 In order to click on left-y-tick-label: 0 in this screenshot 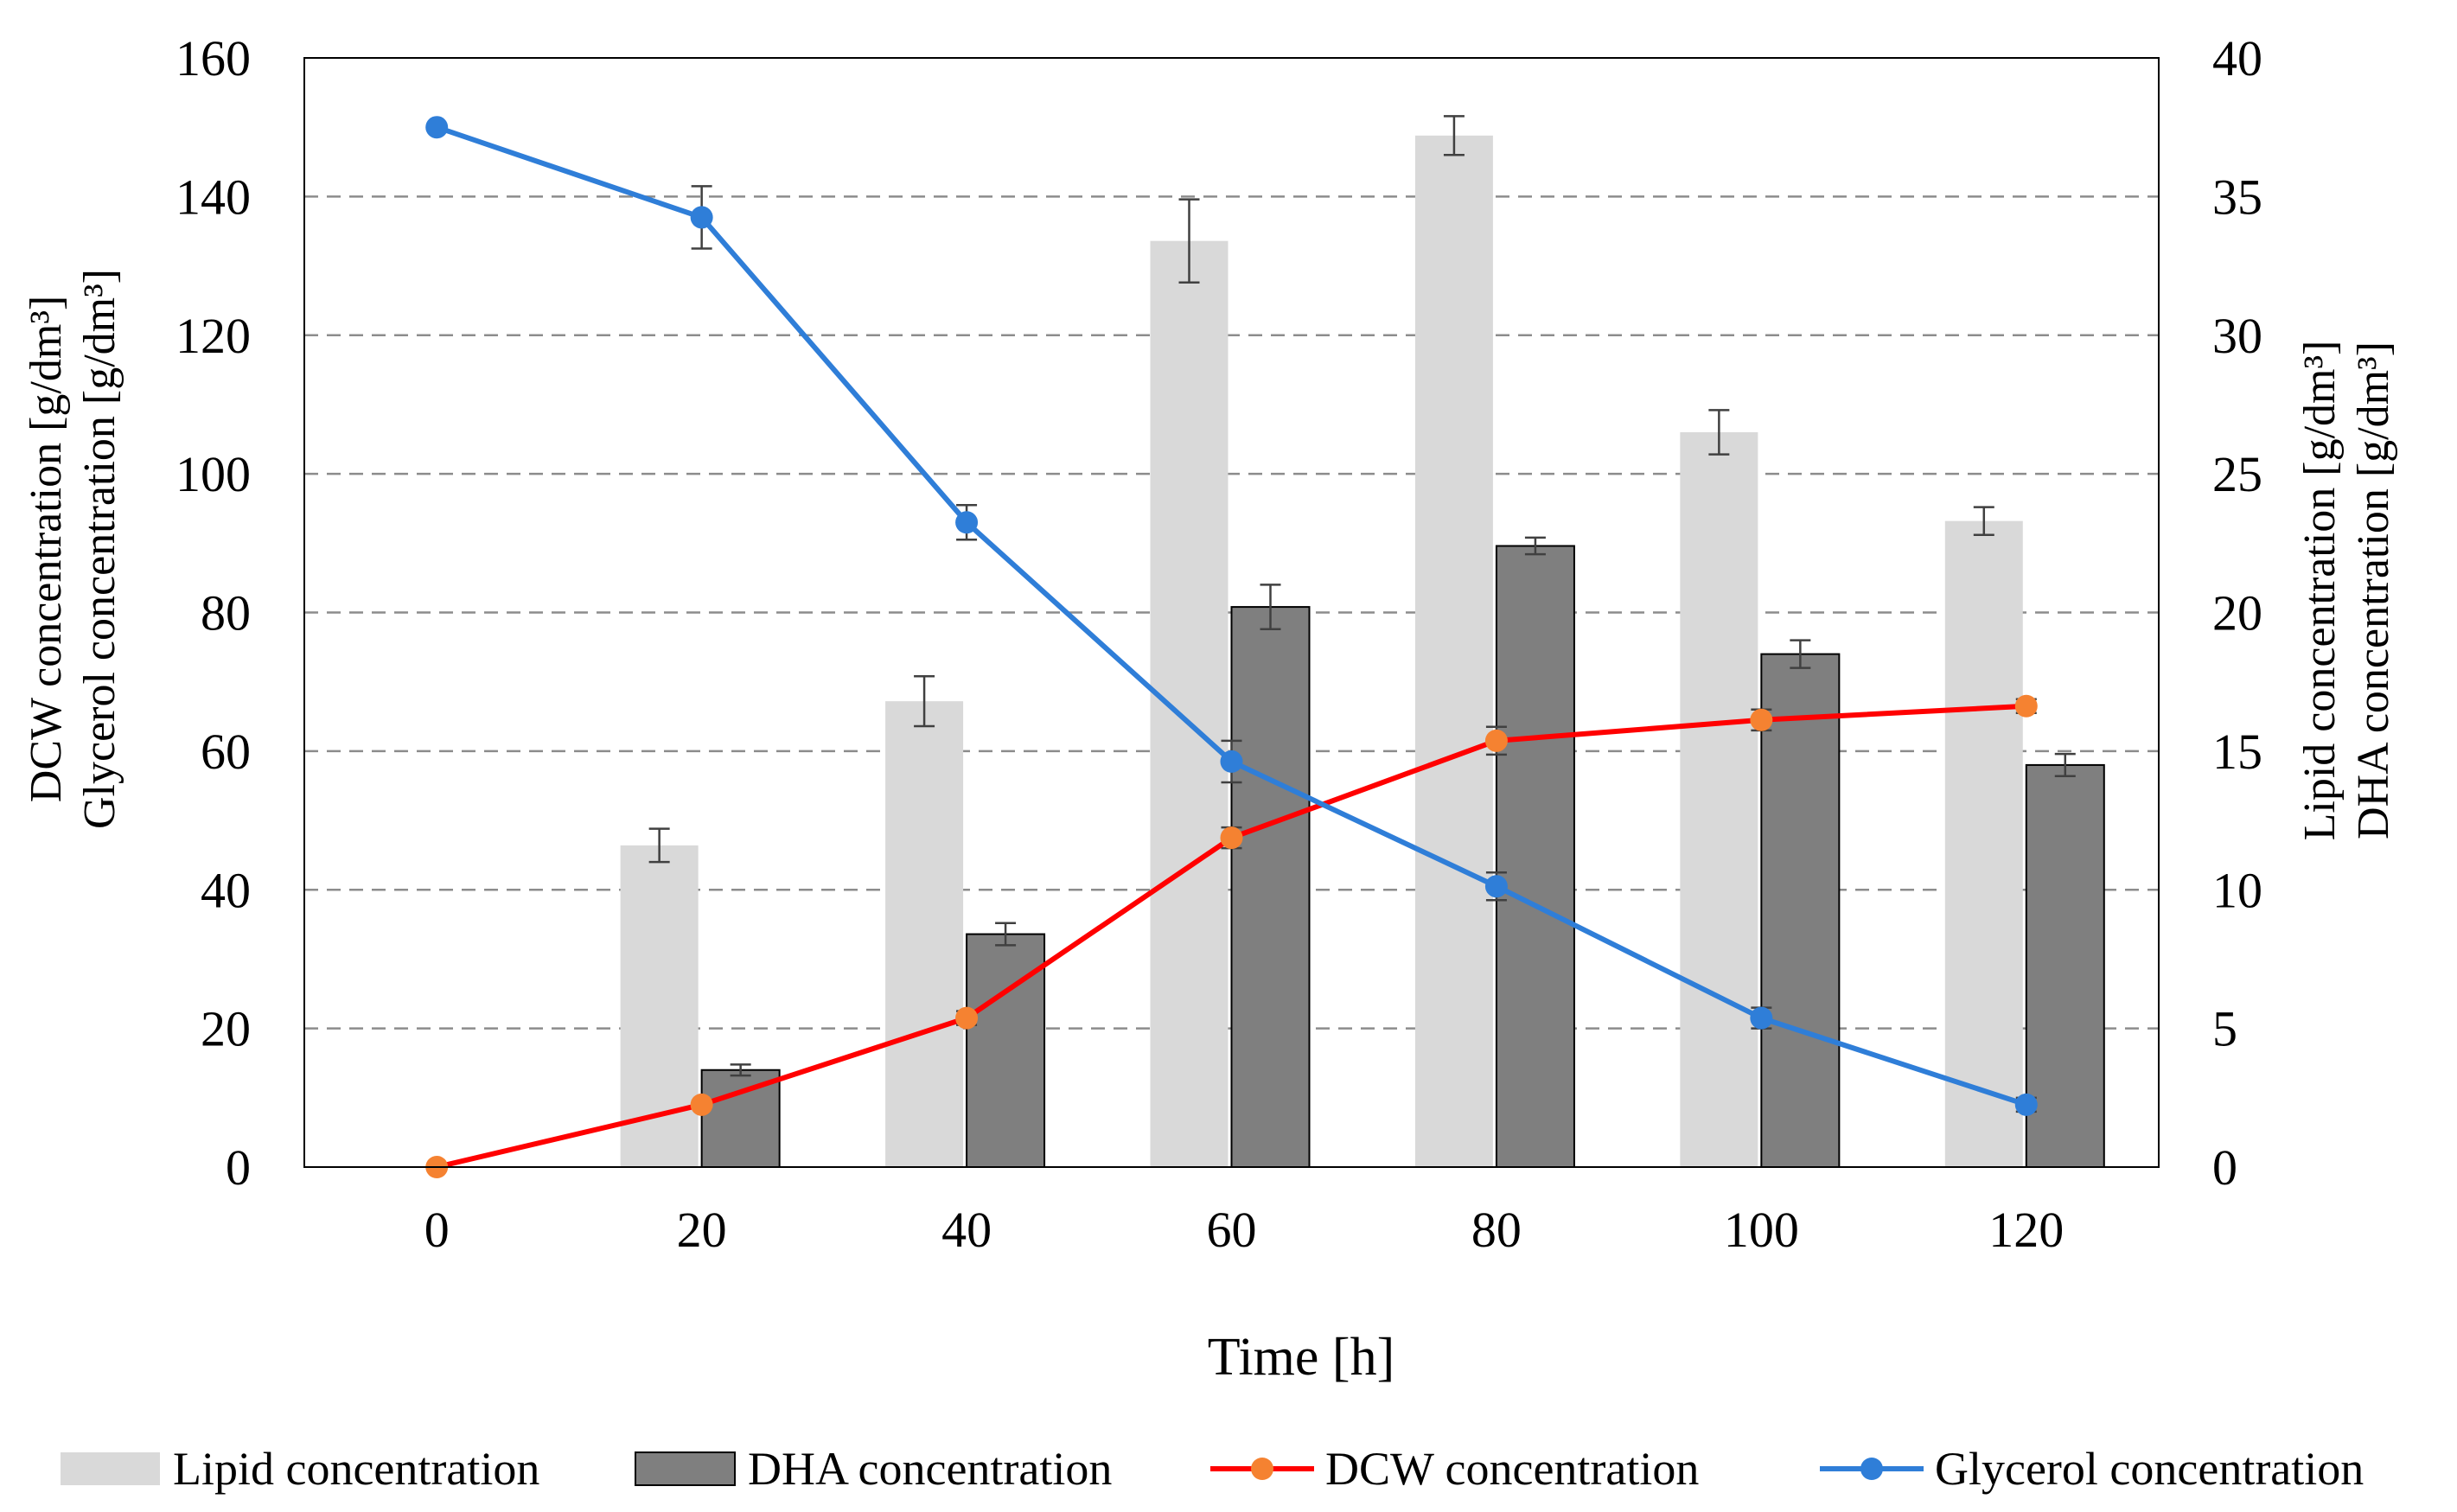, I will do `click(238, 1168)`.